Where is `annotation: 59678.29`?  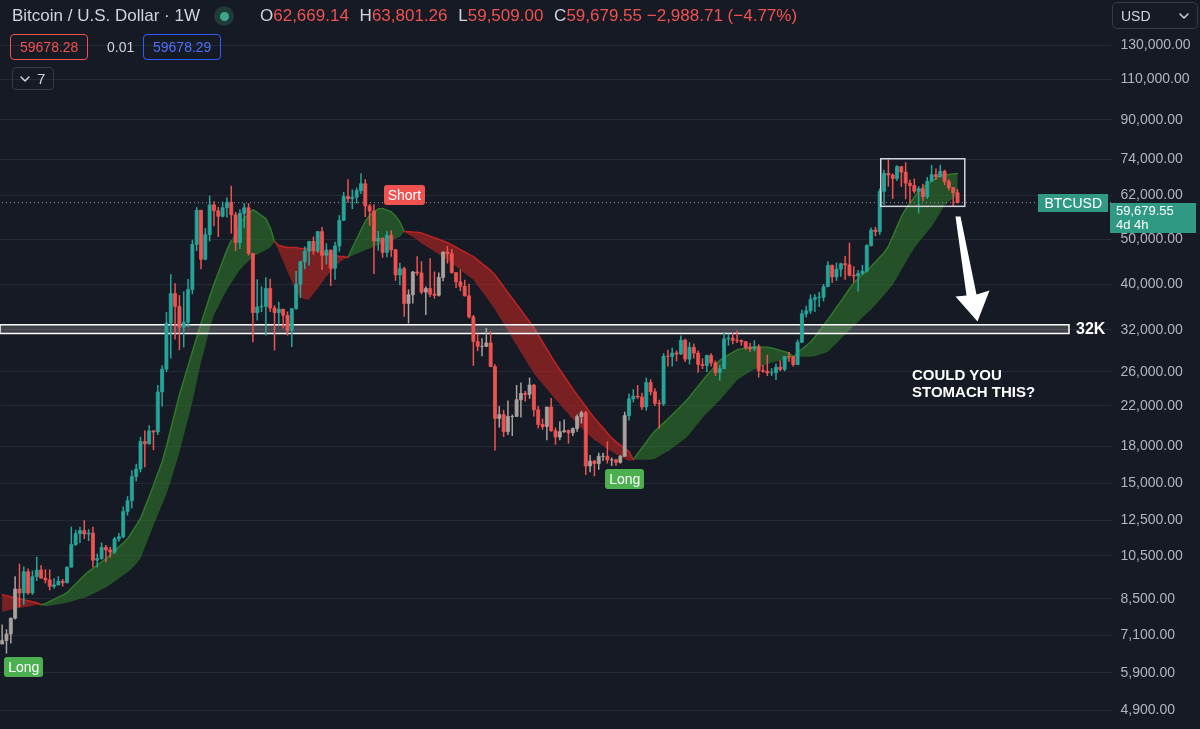
annotation: 59678.29 is located at coordinates (182, 47).